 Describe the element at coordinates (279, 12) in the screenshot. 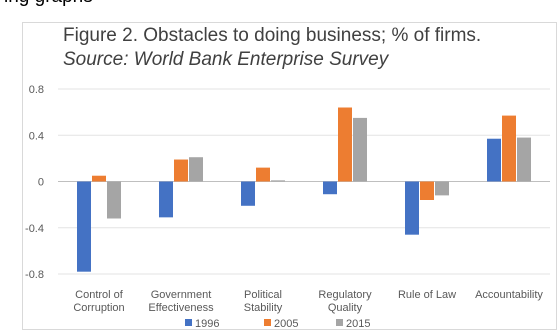

I see `partial-heading: ing graphs` at that location.